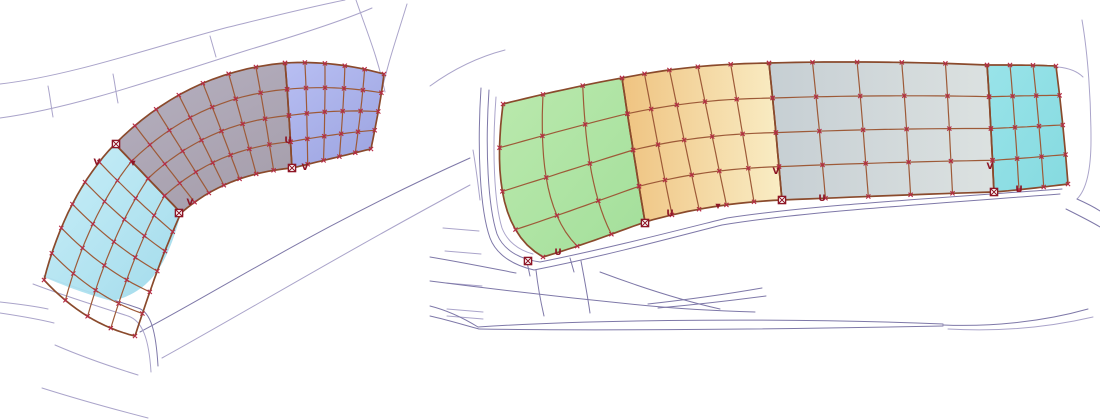 The height and width of the screenshot is (420, 1100). I want to click on mesh-patch-arch-cyan, so click(112, 222).